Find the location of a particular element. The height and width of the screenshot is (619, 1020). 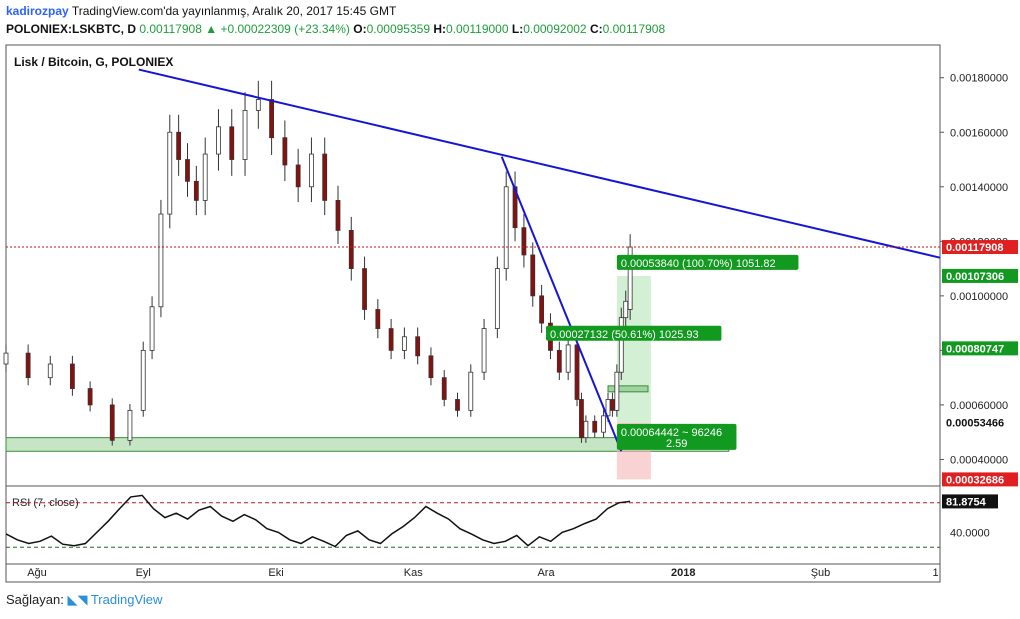

x-tick-label: Eki is located at coordinates (275, 573).